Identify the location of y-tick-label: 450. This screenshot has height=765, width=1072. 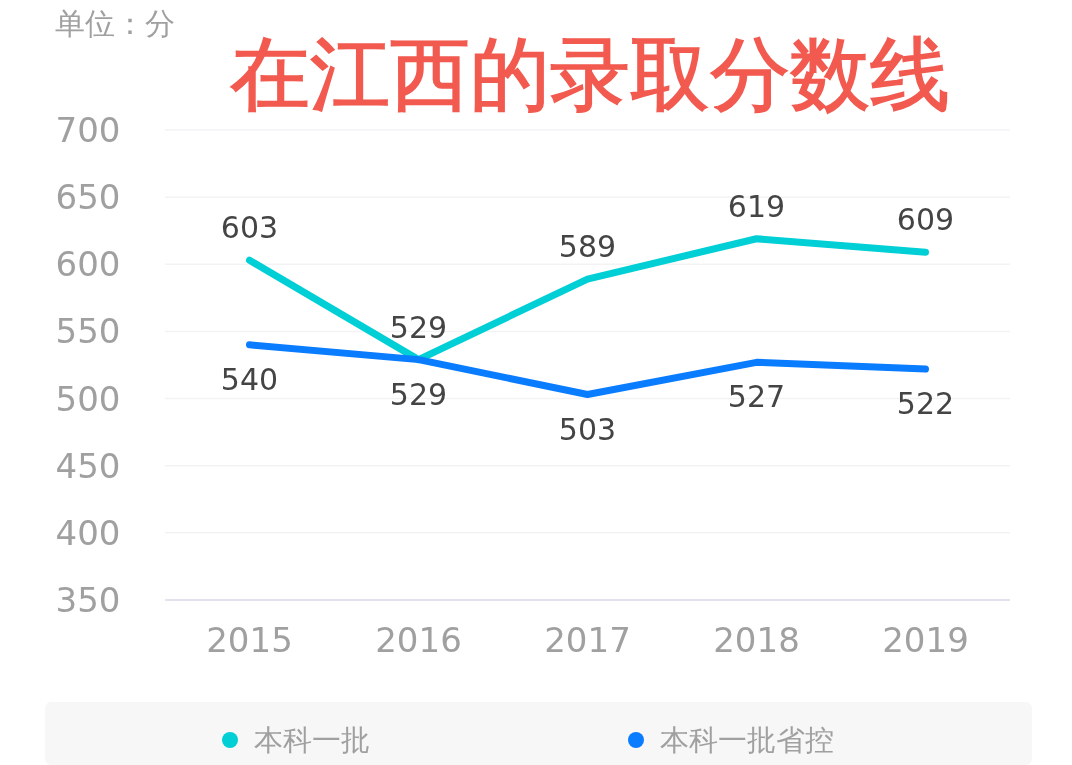
(88, 465).